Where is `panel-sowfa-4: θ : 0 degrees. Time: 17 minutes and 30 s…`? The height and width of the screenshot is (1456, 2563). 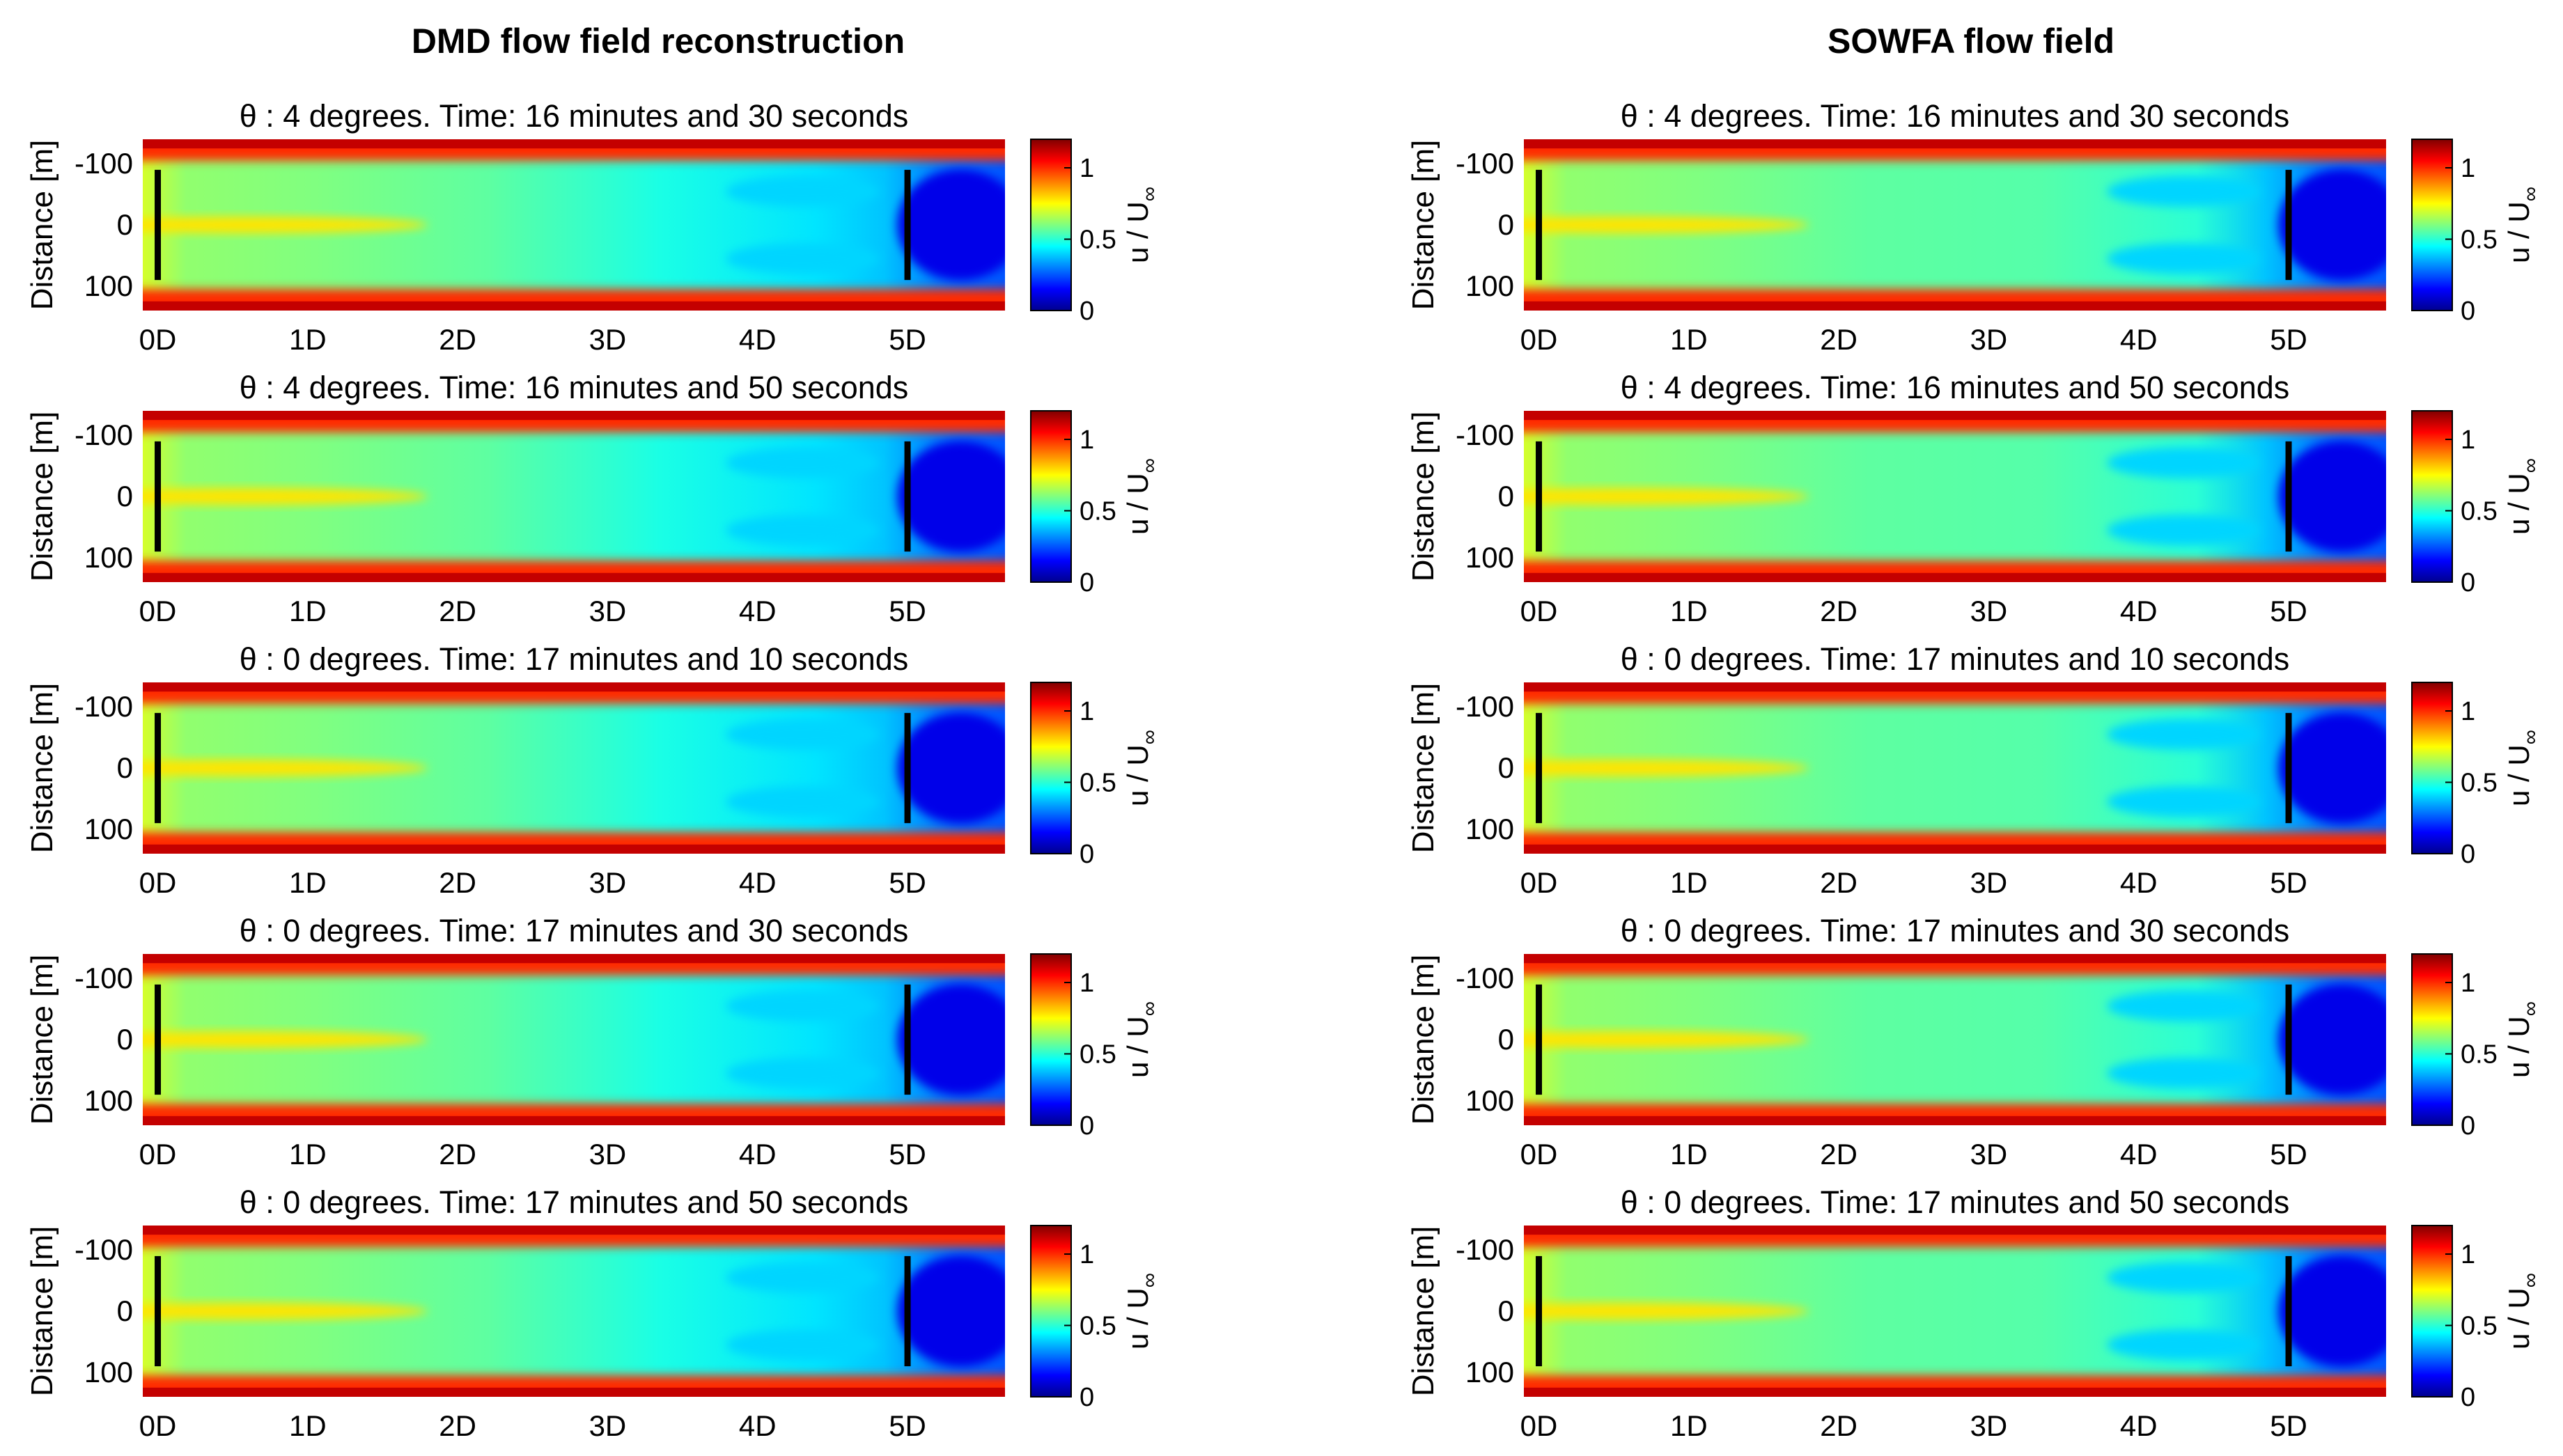
panel-sowfa-4: θ : 0 degrees. Time: 17 minutes and 30 s… is located at coordinates (1974, 1042).